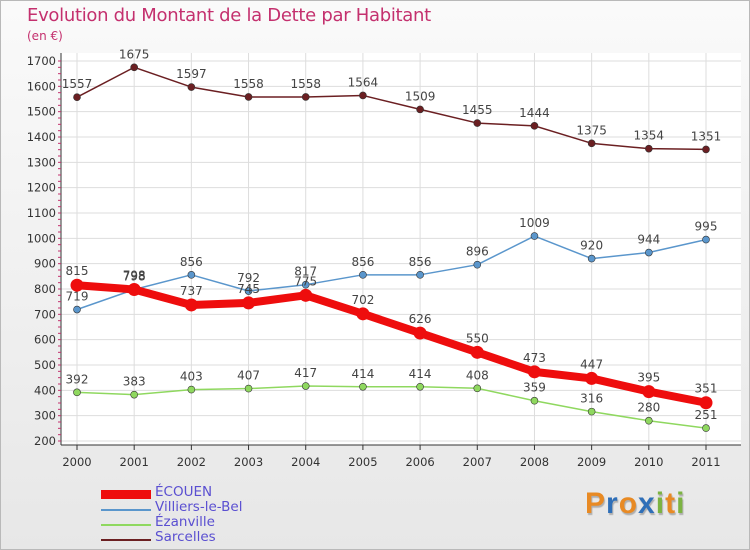 The height and width of the screenshot is (550, 750). What do you see at coordinates (185, 537) in the screenshot?
I see `legend-label: Sarcelles` at bounding box center [185, 537].